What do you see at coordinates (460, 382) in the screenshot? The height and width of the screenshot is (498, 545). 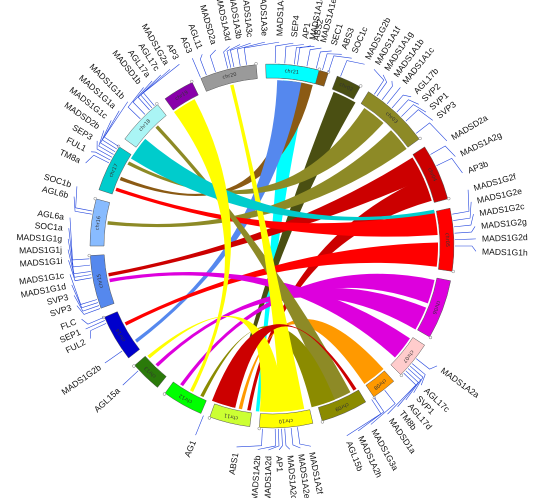 I see `gene-label: MADS1A2a` at bounding box center [460, 382].